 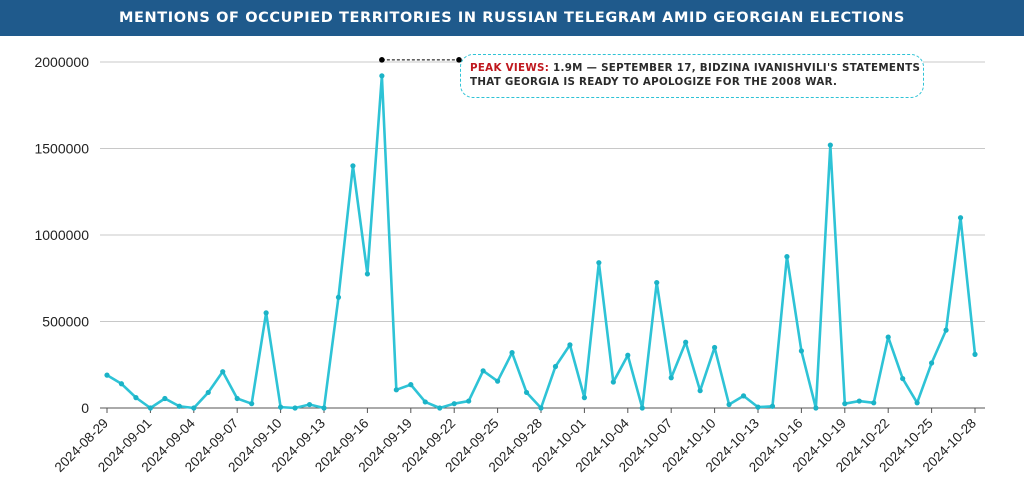 What do you see at coordinates (61, 62) in the screenshot?
I see `y-tick-label: 2000000` at bounding box center [61, 62].